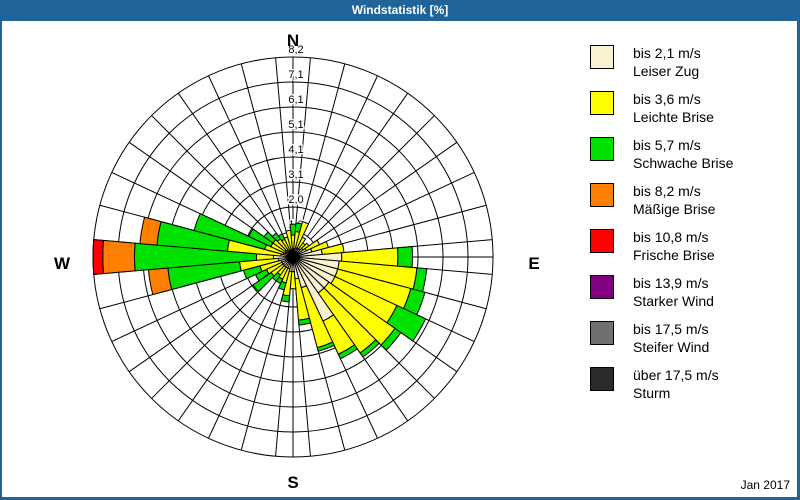  Describe the element at coordinates (295, 200) in the screenshot. I see `ring-value-label: 2,0` at that location.